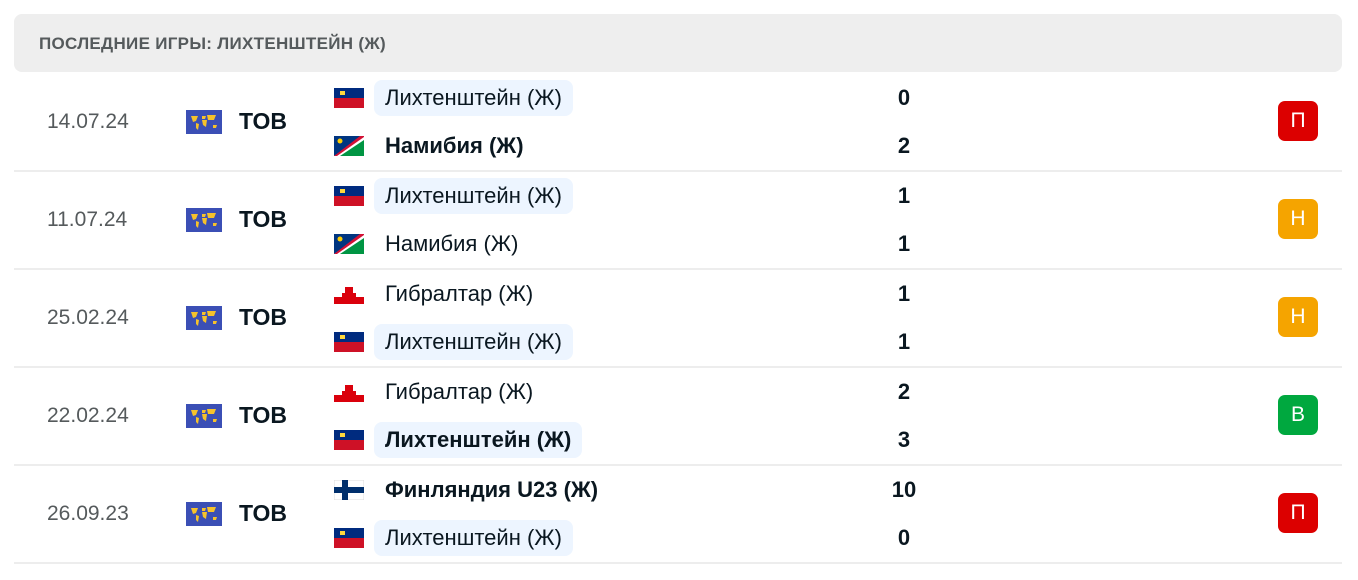 This screenshot has width=1358, height=580. Describe the element at coordinates (834, 490) in the screenshot. I see `team-row-home: Финляндия U23 (Ж) 10` at that location.